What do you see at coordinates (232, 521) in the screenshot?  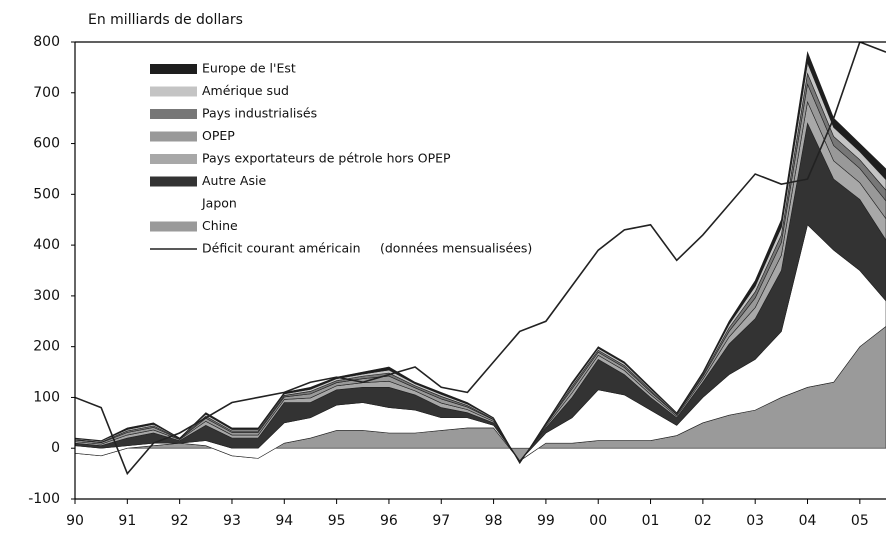 I see `x-tick-label: 93` at bounding box center [232, 521].